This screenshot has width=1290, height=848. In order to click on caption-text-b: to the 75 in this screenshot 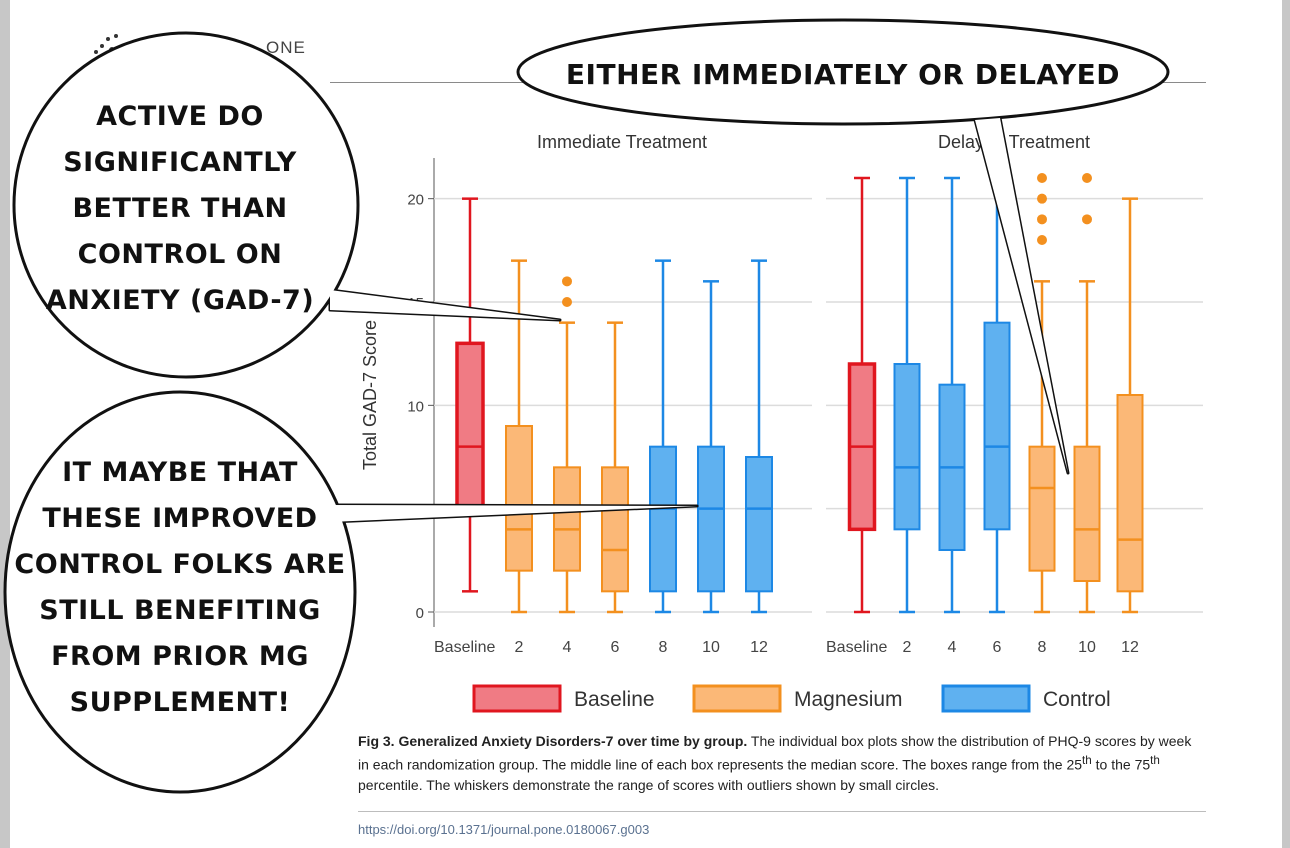, I will do `click(1121, 764)`.